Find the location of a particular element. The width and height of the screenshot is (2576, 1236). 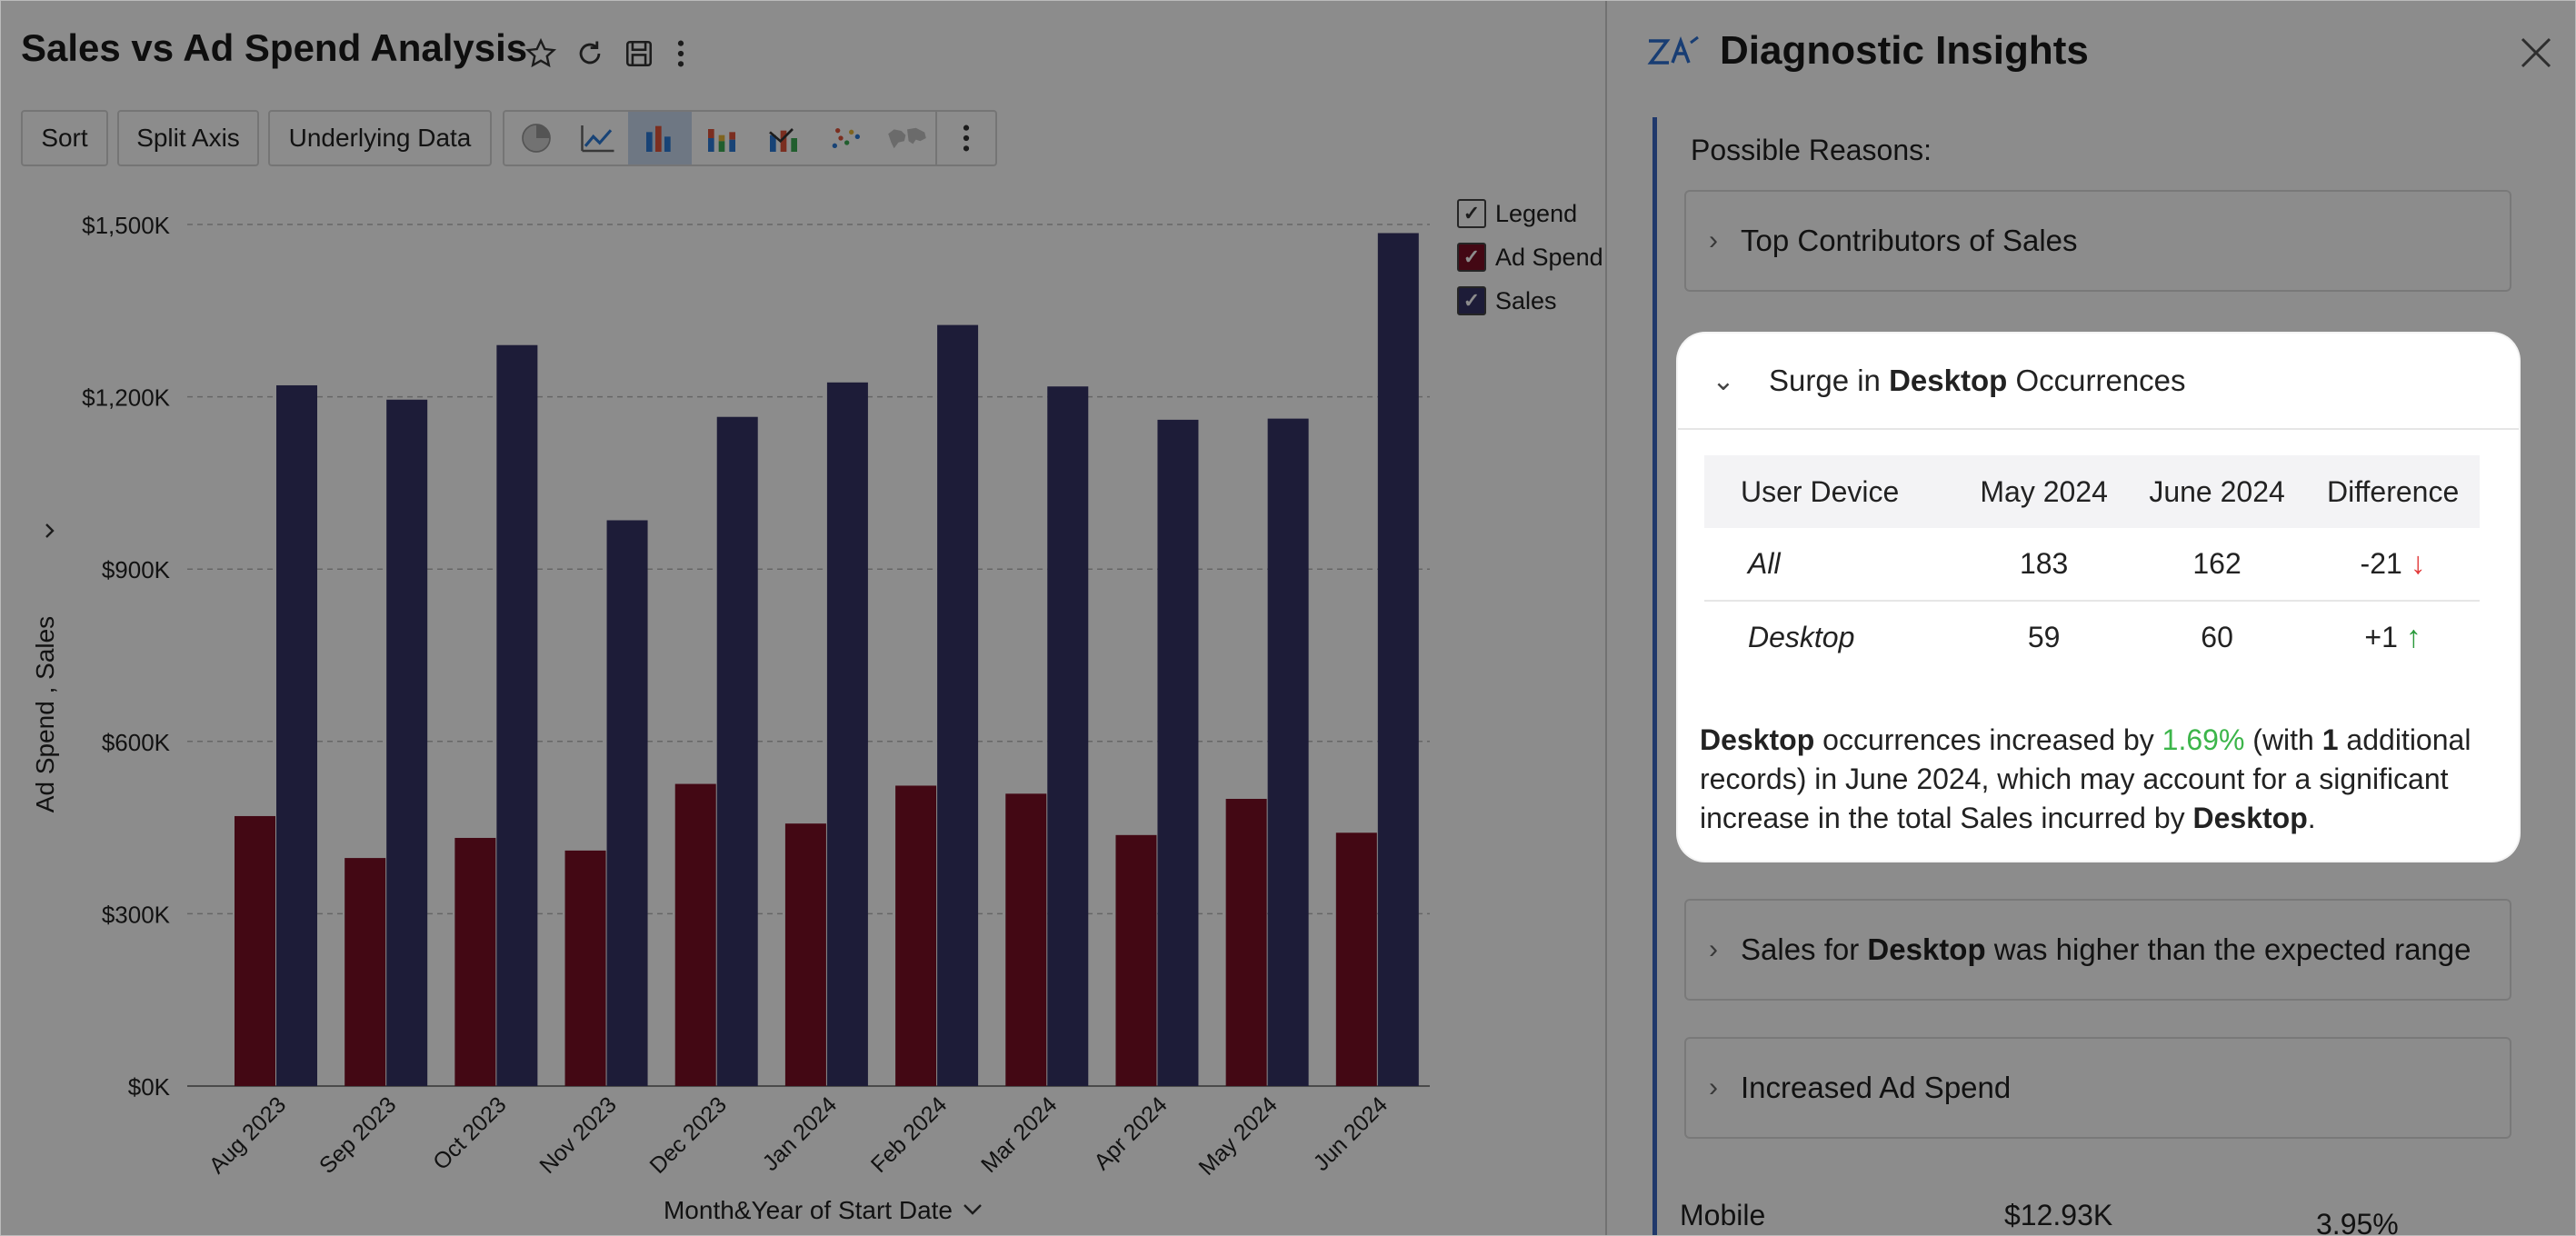

x-axis-label: Month&Year of Start Date is located at coordinates (808, 1210).